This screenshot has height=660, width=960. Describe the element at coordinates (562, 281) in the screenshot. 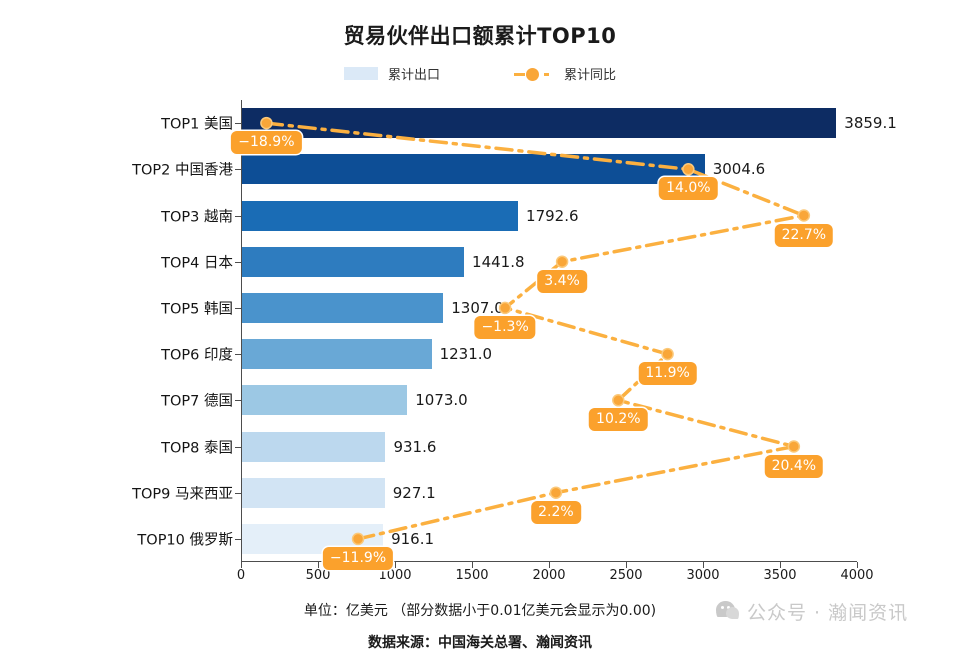

I see `line-value-label: 3.4%` at that location.